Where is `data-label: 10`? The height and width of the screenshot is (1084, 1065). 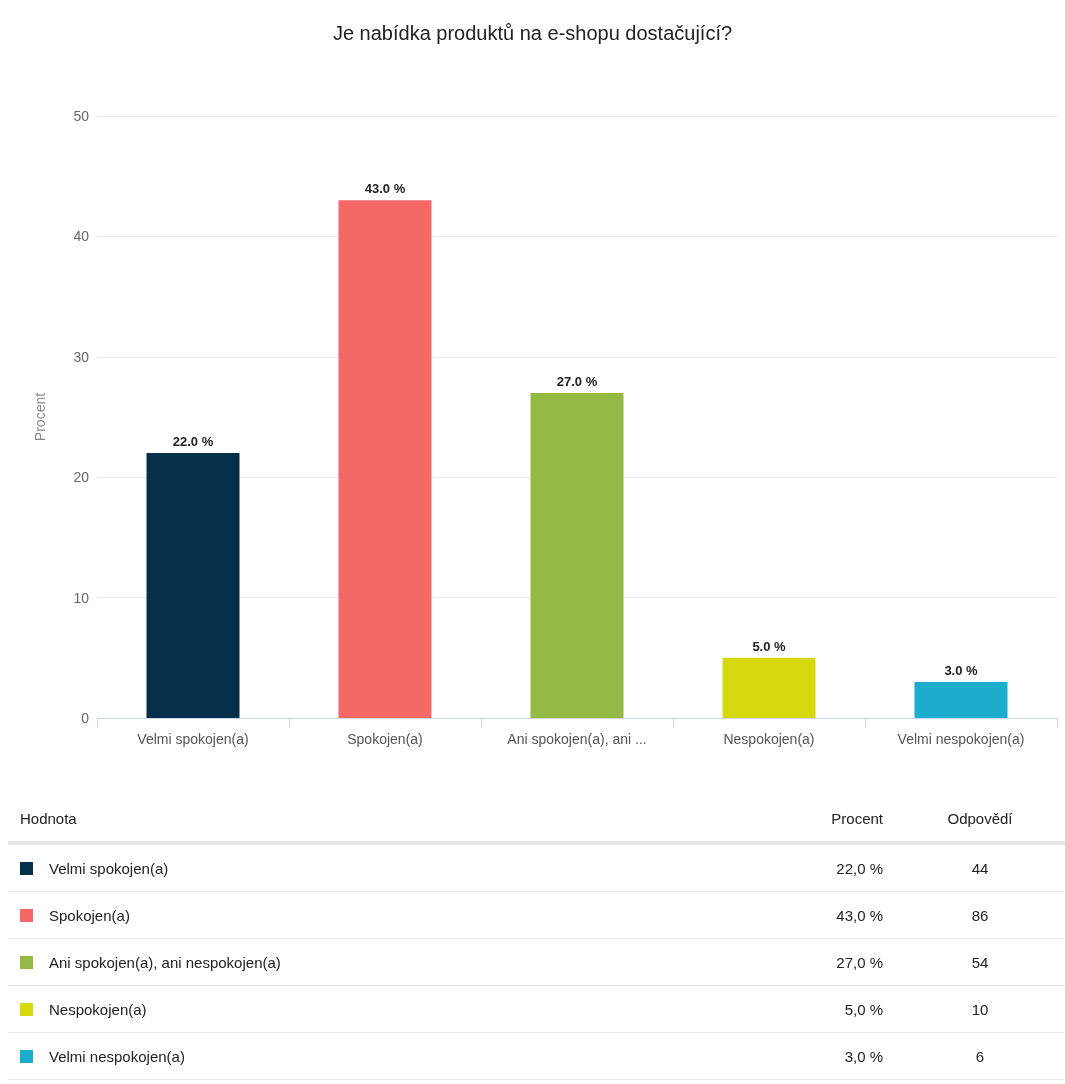 data-label: 10 is located at coordinates (974, 1009).